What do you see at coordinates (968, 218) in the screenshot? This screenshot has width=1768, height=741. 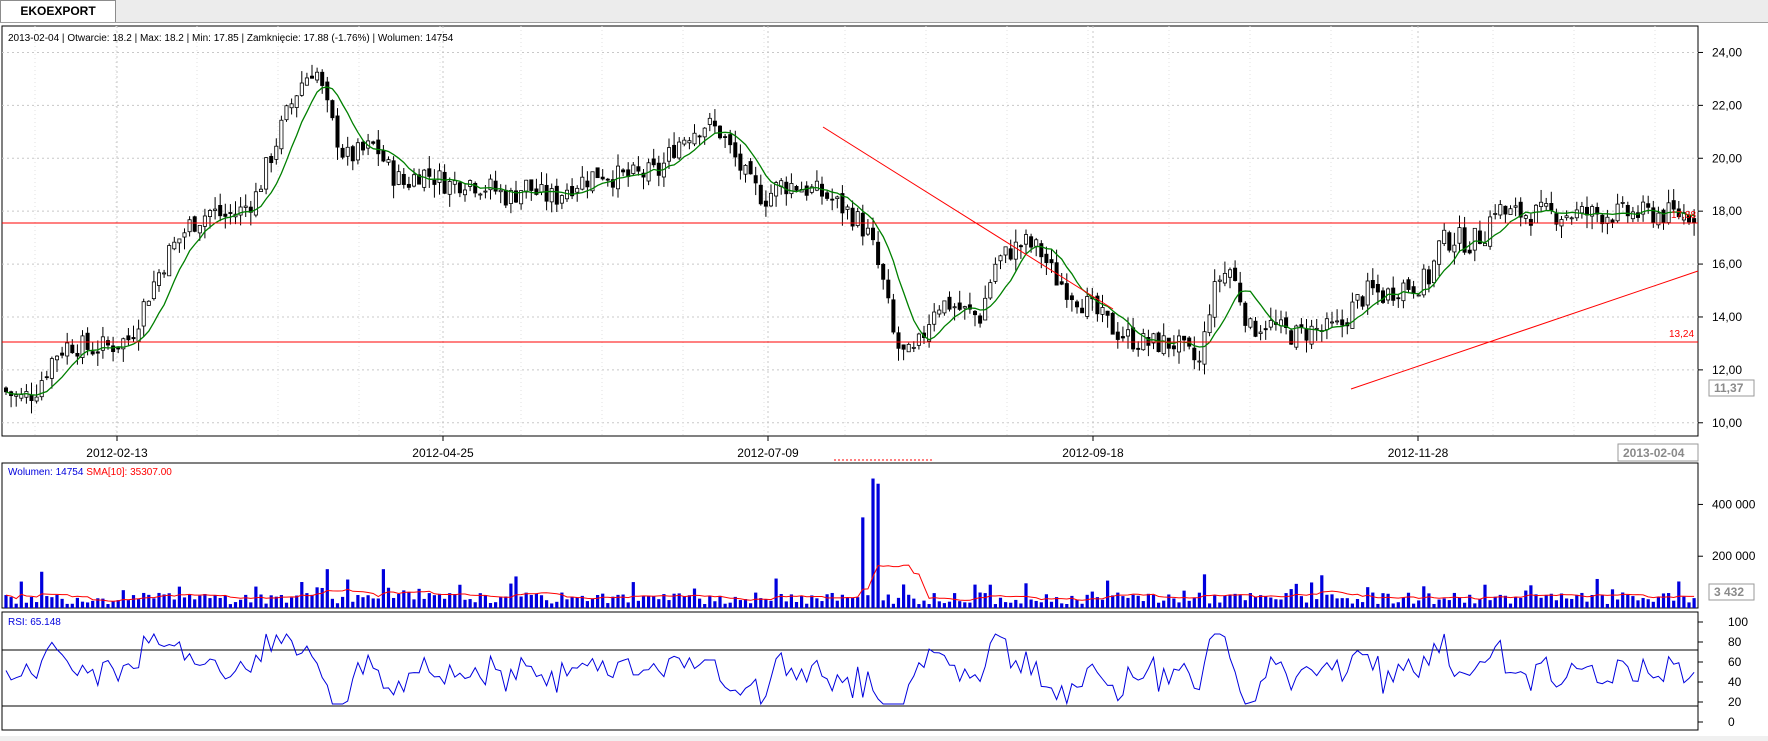 I see `downtrend-line` at bounding box center [968, 218].